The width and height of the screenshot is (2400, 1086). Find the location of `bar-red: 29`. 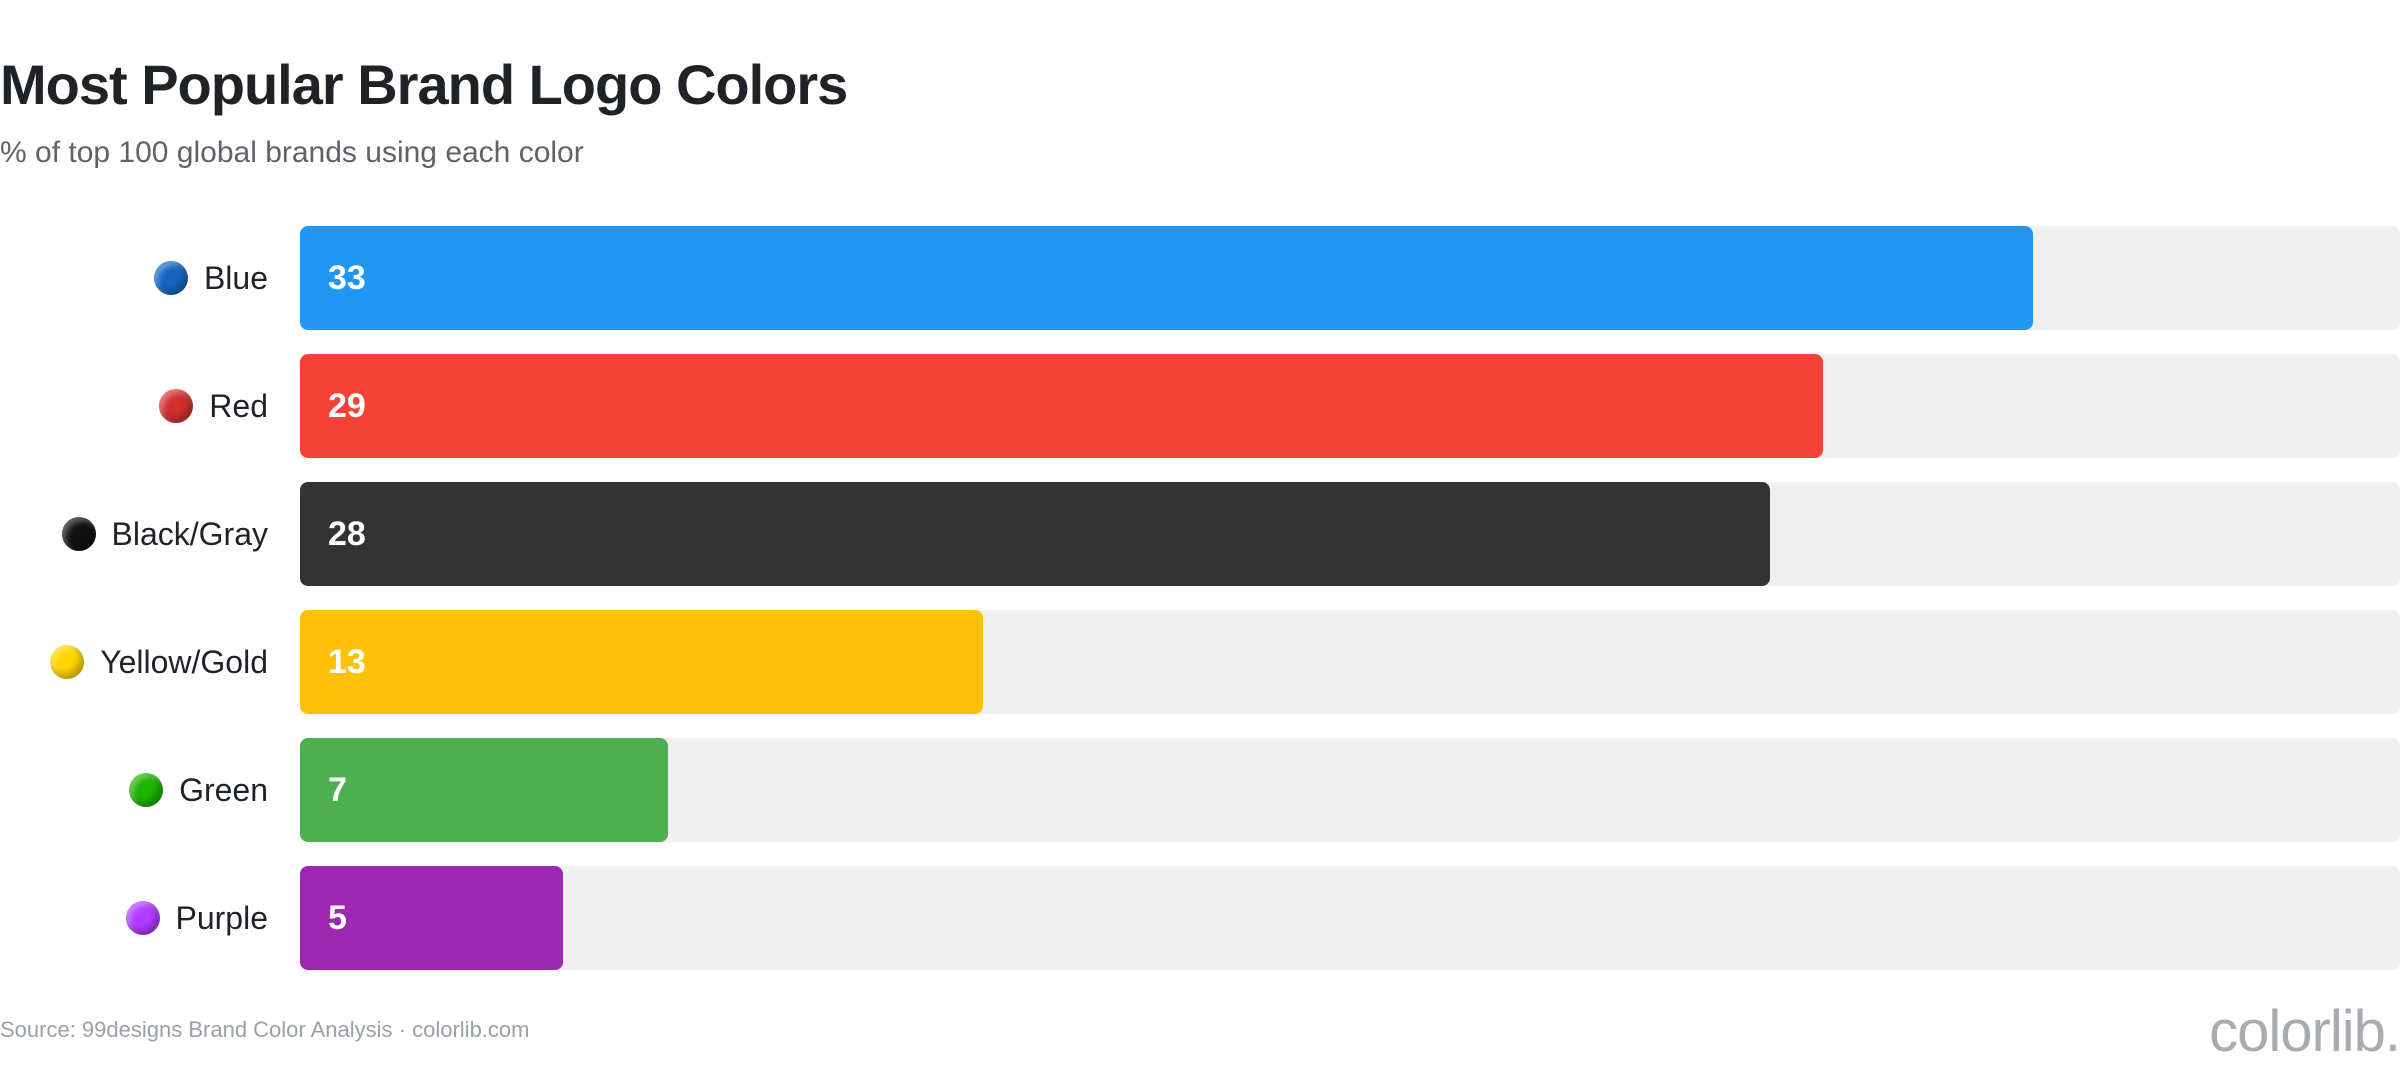

bar-red: 29 is located at coordinates (1061, 406).